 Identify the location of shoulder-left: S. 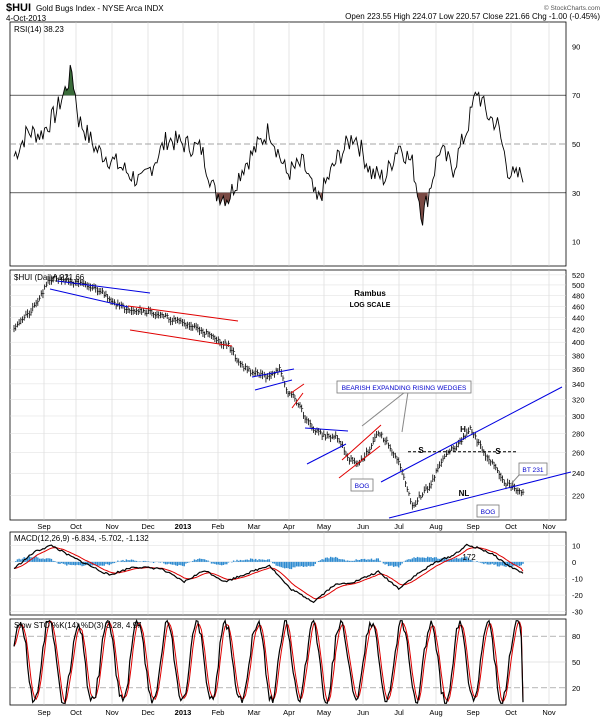
(421, 450).